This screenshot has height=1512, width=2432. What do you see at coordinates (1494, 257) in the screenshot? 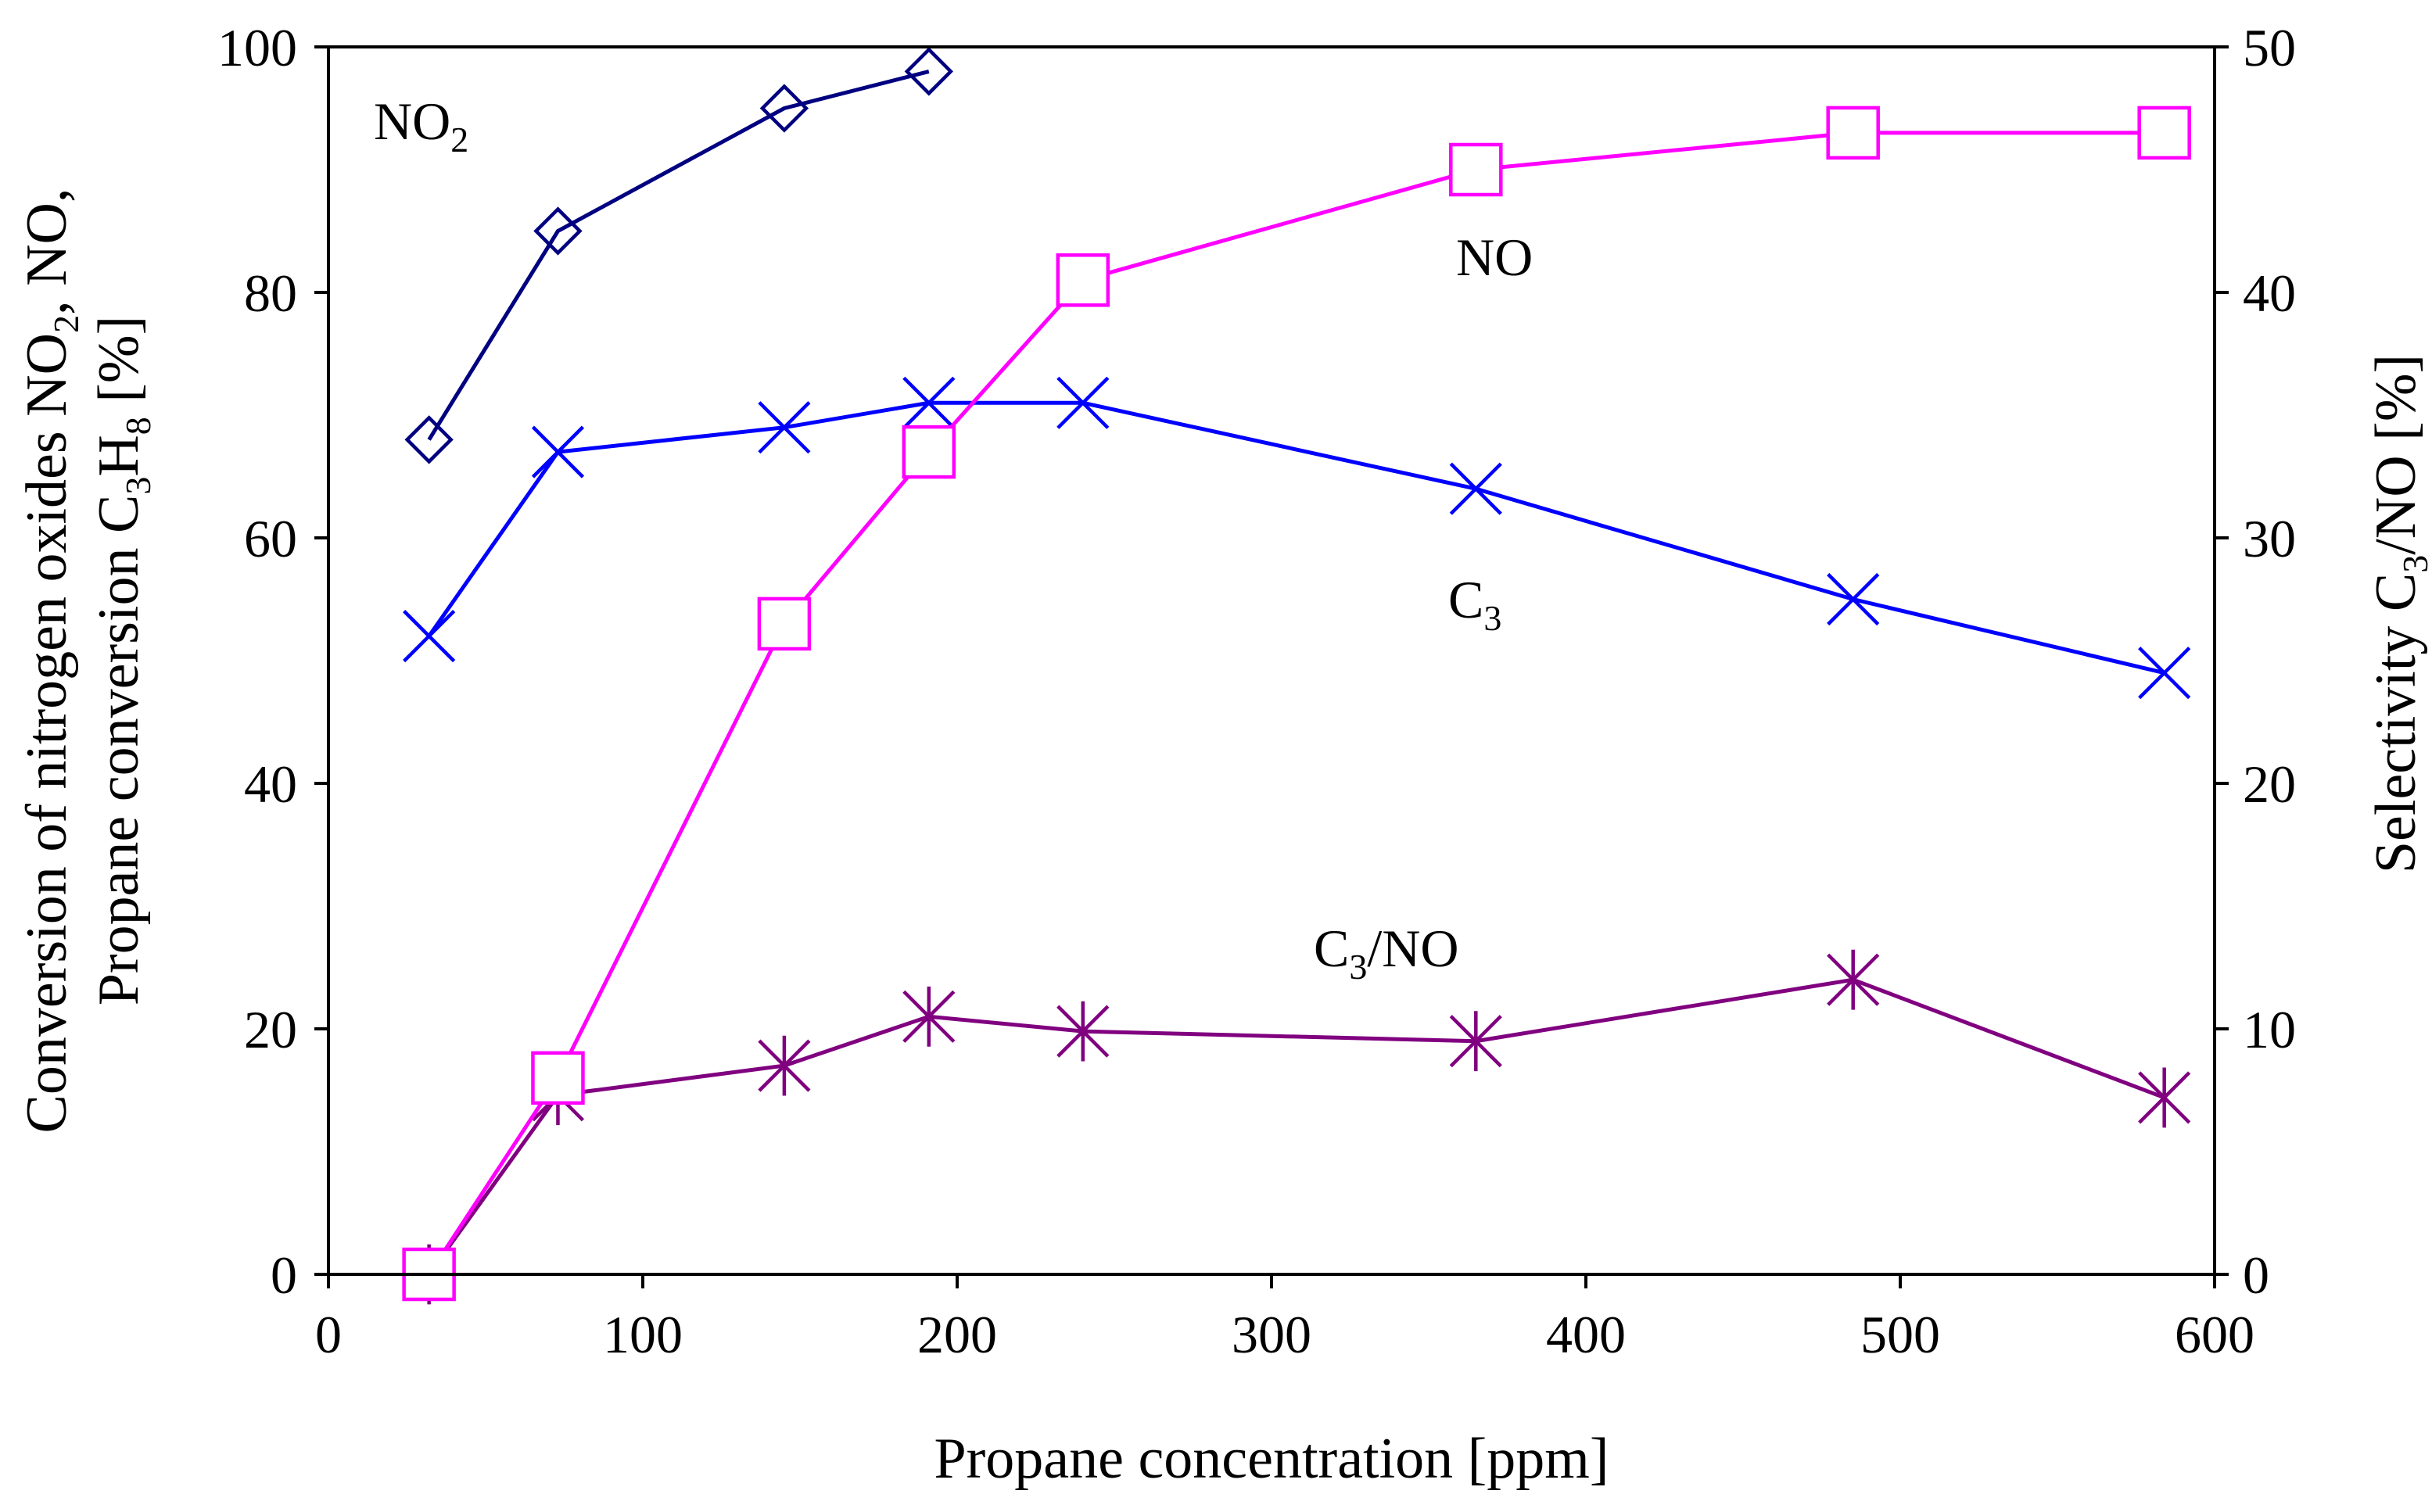
I see `series-label-no: NO` at bounding box center [1494, 257].